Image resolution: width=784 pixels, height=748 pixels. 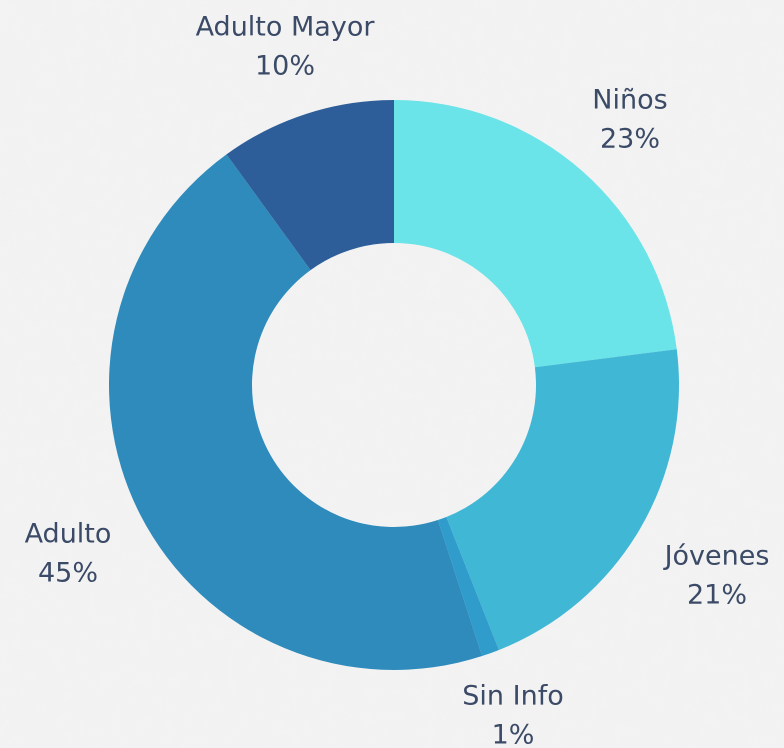 What do you see at coordinates (716, 556) in the screenshot?
I see `slice-label: Jóvenes` at bounding box center [716, 556].